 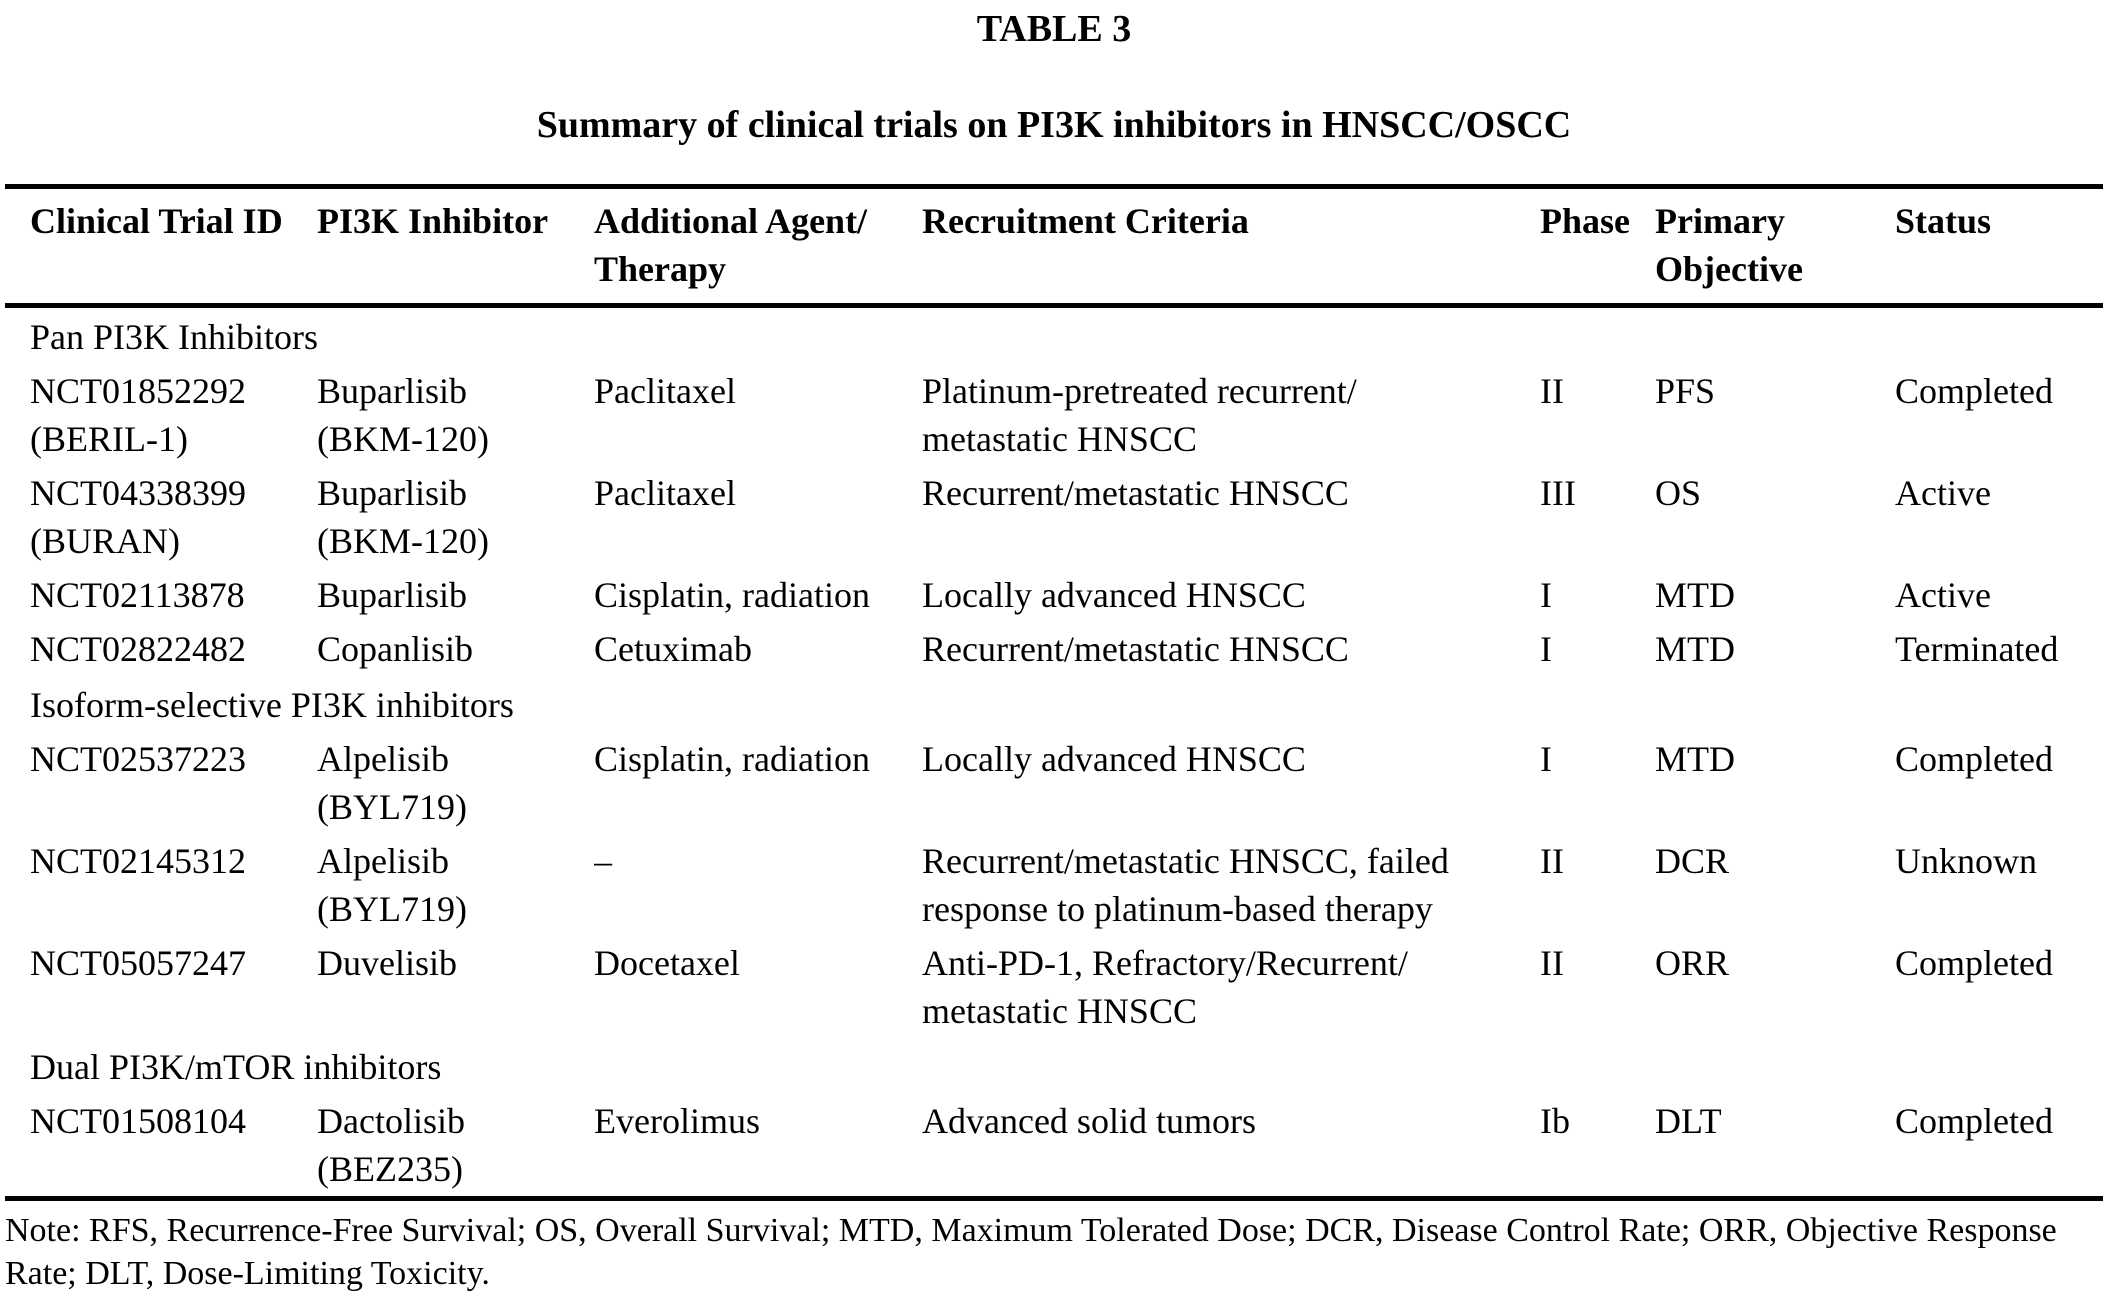 I want to click on cell-agent: Everolimus, so click(x=677, y=1121).